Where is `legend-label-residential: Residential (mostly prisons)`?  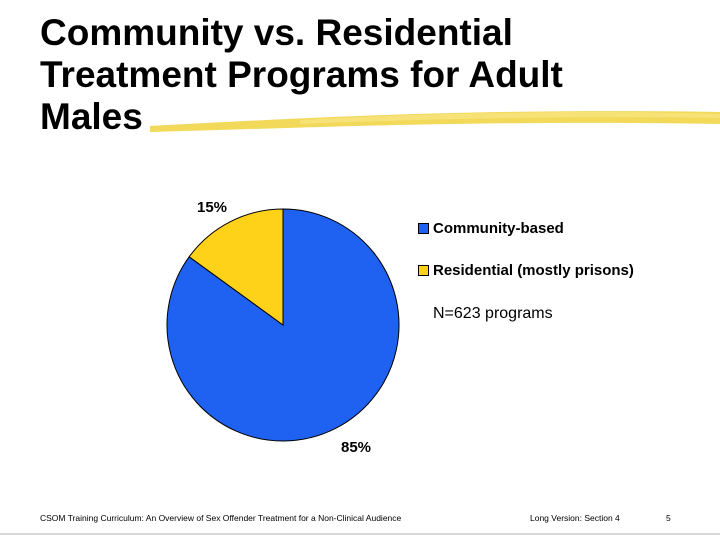 legend-label-residential: Residential (mostly prisons) is located at coordinates (533, 270).